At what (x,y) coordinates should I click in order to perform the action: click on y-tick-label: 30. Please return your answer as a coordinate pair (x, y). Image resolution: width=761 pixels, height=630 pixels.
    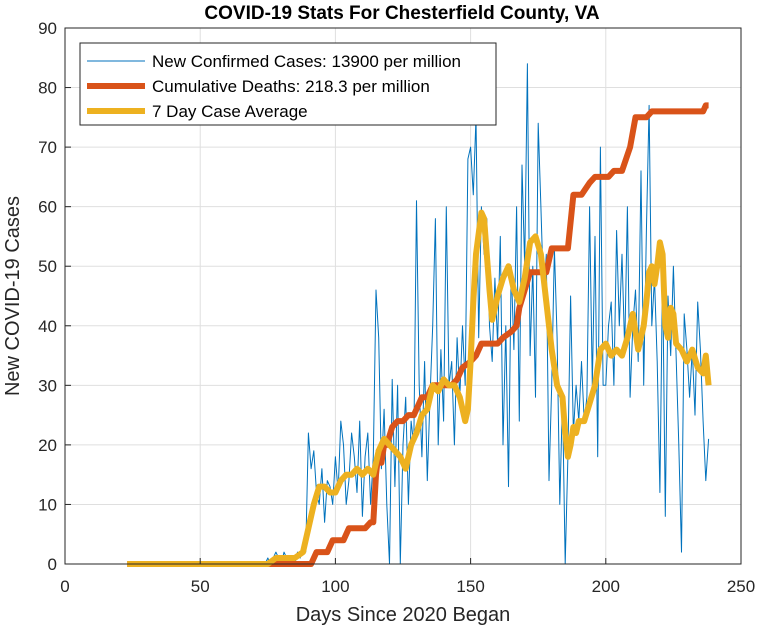
    Looking at the image, I should click on (47, 385).